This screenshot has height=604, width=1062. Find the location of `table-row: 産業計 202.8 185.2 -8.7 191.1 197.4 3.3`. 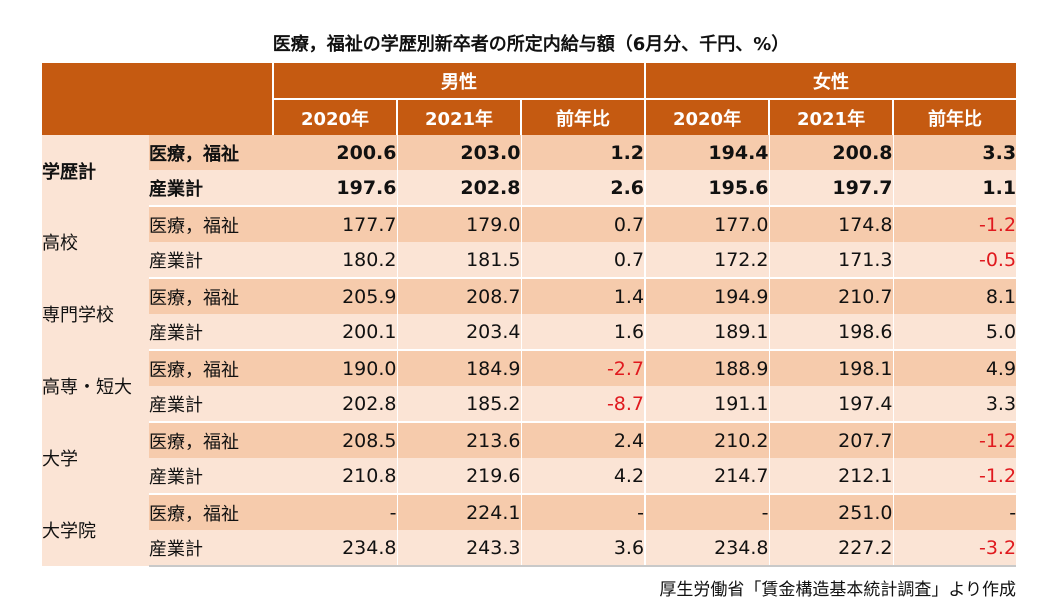

table-row: 産業計 202.8 185.2 -8.7 191.1 197.4 3.3 is located at coordinates (529, 404).